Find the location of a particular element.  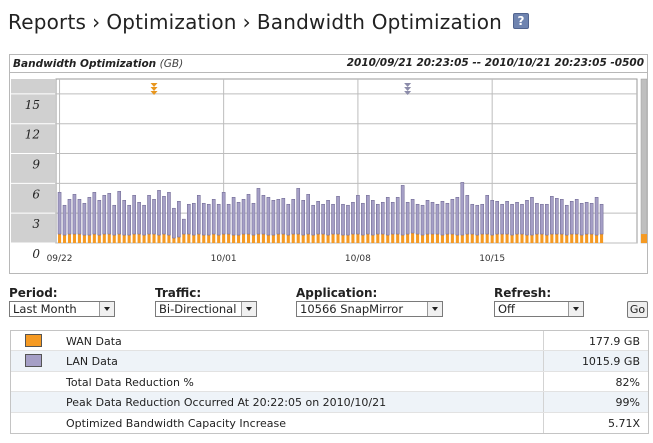

row-value: 177.9 GB is located at coordinates (614, 341).